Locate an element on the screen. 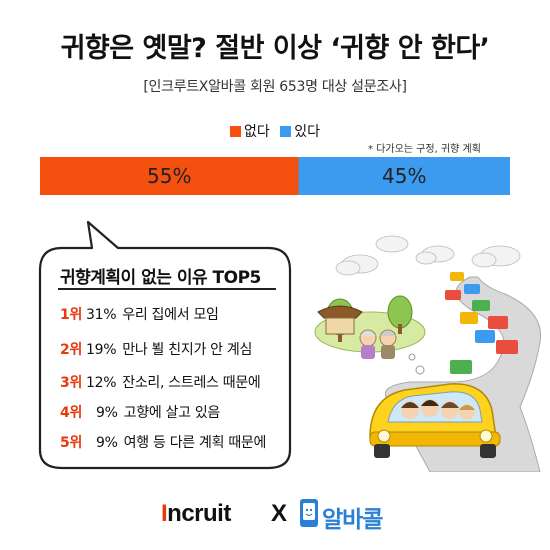 The width and height of the screenshot is (550, 550). incruit-logo-i: I is located at coordinates (164, 513).